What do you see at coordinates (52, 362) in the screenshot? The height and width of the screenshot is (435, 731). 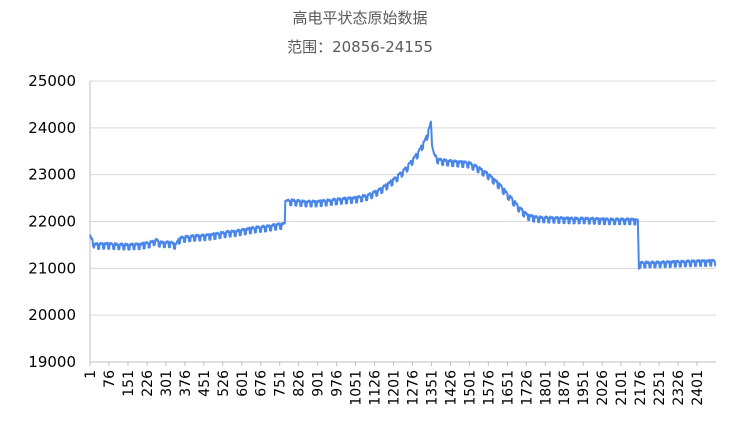 I see `y-tick-label: 19000` at bounding box center [52, 362].